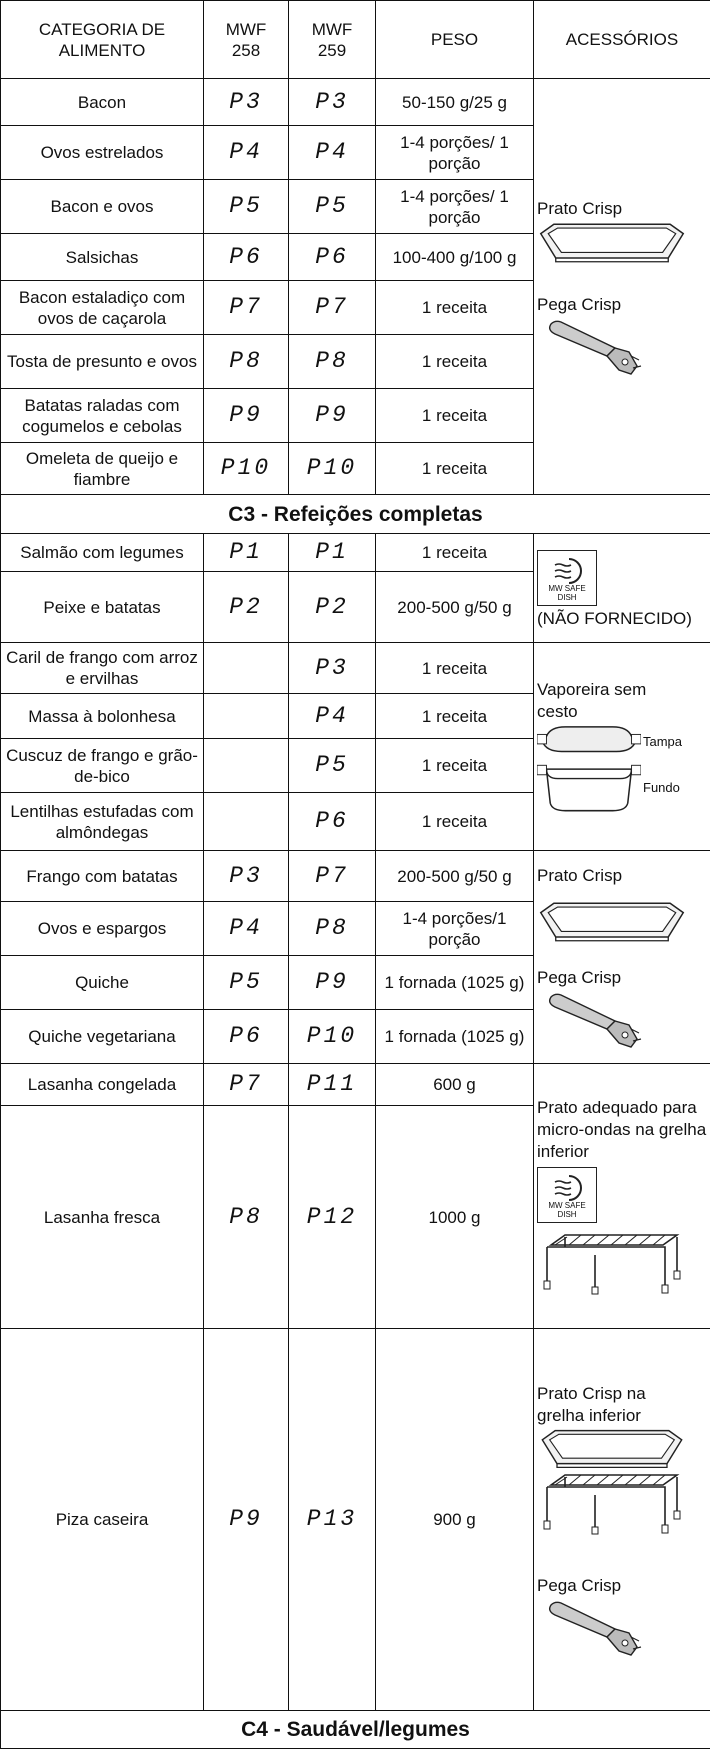 The height and width of the screenshot is (1750, 710). I want to click on food-name: Omeleta de queijo e fiambre, so click(102, 468).